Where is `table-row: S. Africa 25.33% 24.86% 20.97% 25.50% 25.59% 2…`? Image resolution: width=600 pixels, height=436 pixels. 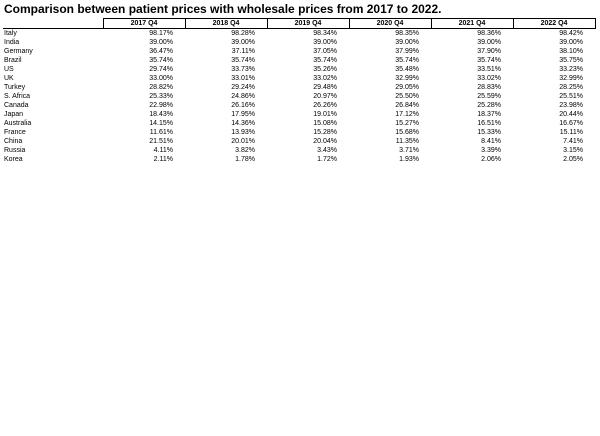 table-row: S. Africa 25.33% 24.86% 20.97% 25.50% 25.59% 2… is located at coordinates (299, 96).